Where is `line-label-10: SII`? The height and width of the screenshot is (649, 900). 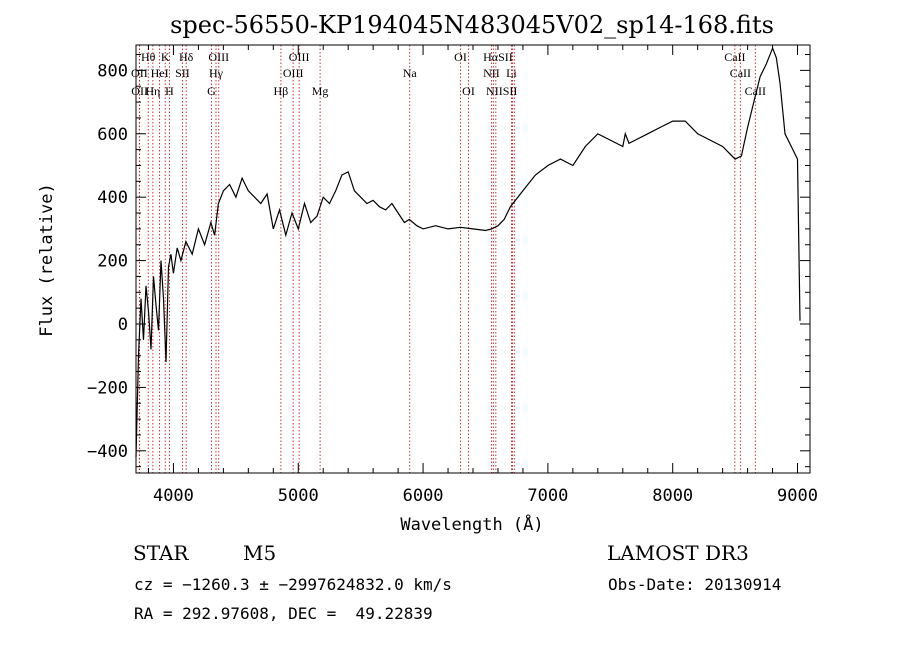
line-label-10: SII is located at coordinates (182, 73).